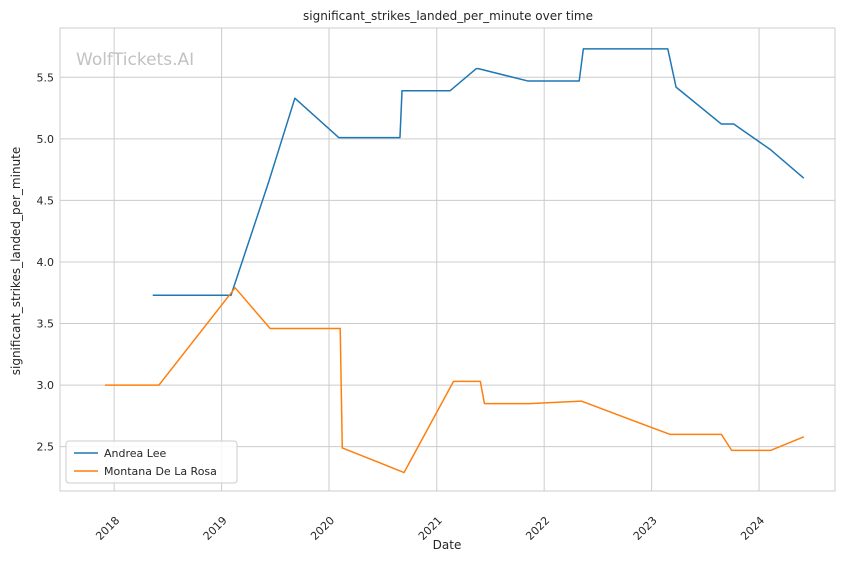 The width and height of the screenshot is (844, 561). Describe the element at coordinates (46, 139) in the screenshot. I see `y-tick-label: 5.0` at that location.